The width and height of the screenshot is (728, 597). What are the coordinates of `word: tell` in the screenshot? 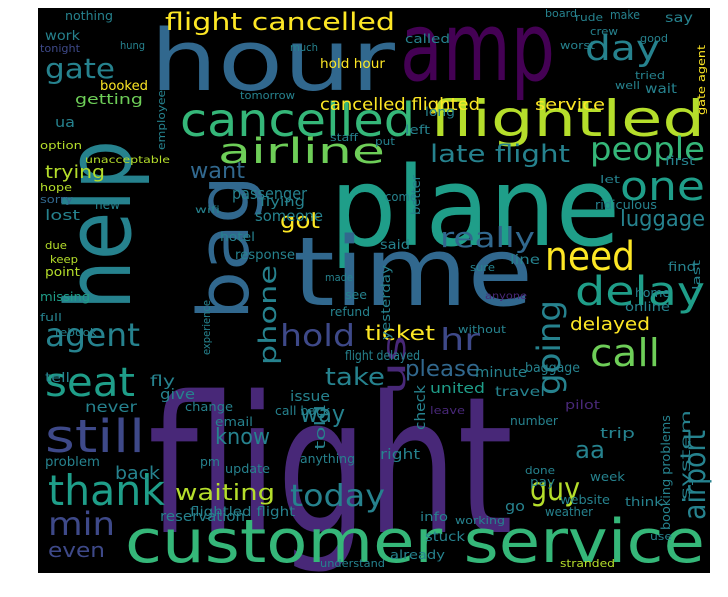 It's located at (57, 378).